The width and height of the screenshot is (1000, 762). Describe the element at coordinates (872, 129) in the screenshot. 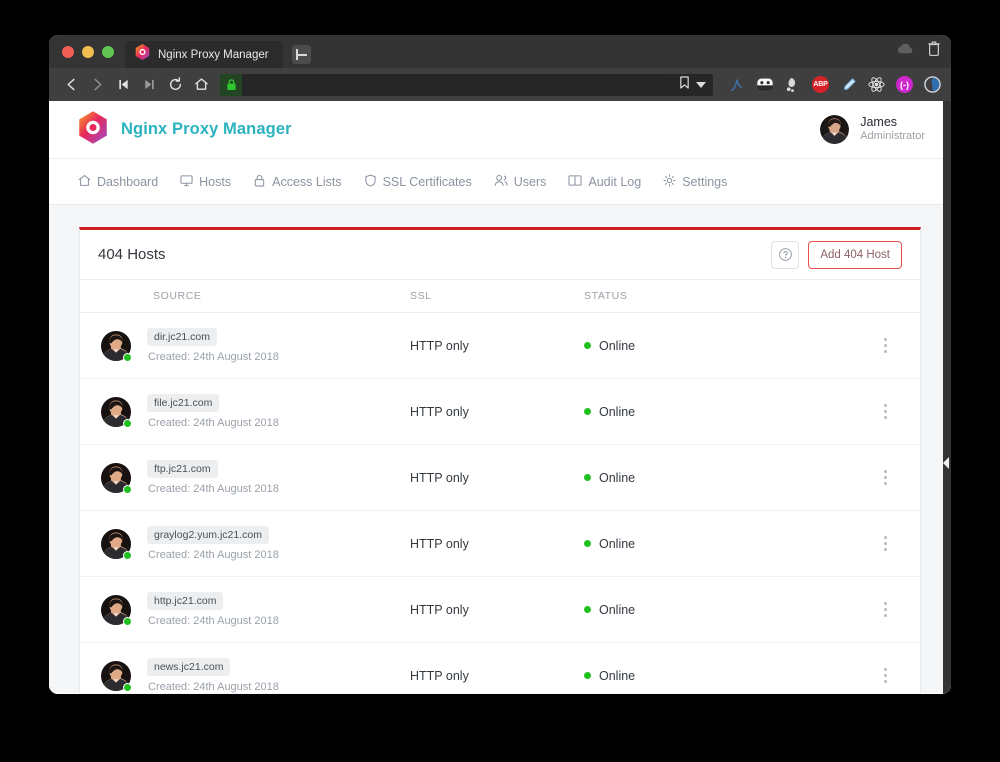

I see `user-menu: James Administrator` at that location.